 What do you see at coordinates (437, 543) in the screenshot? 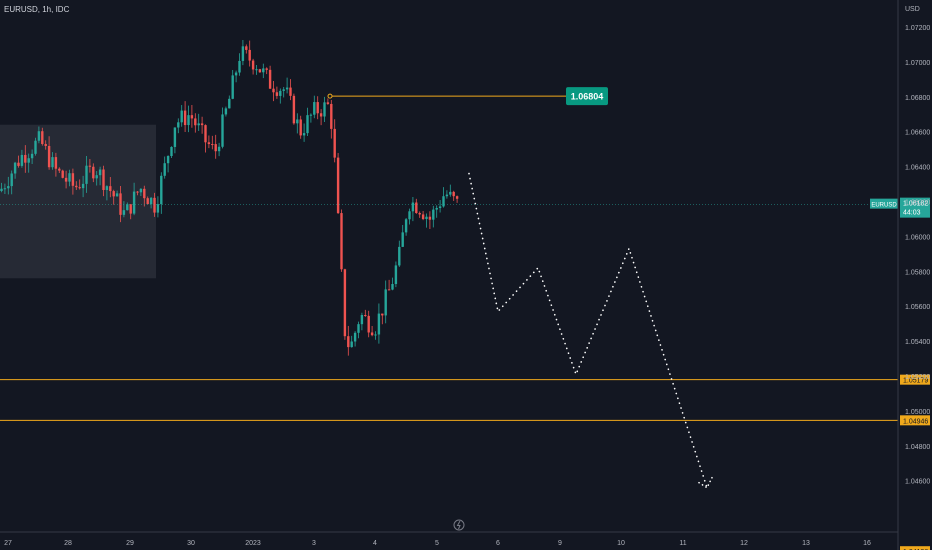
I see `x-tick-label: 5` at bounding box center [437, 543].